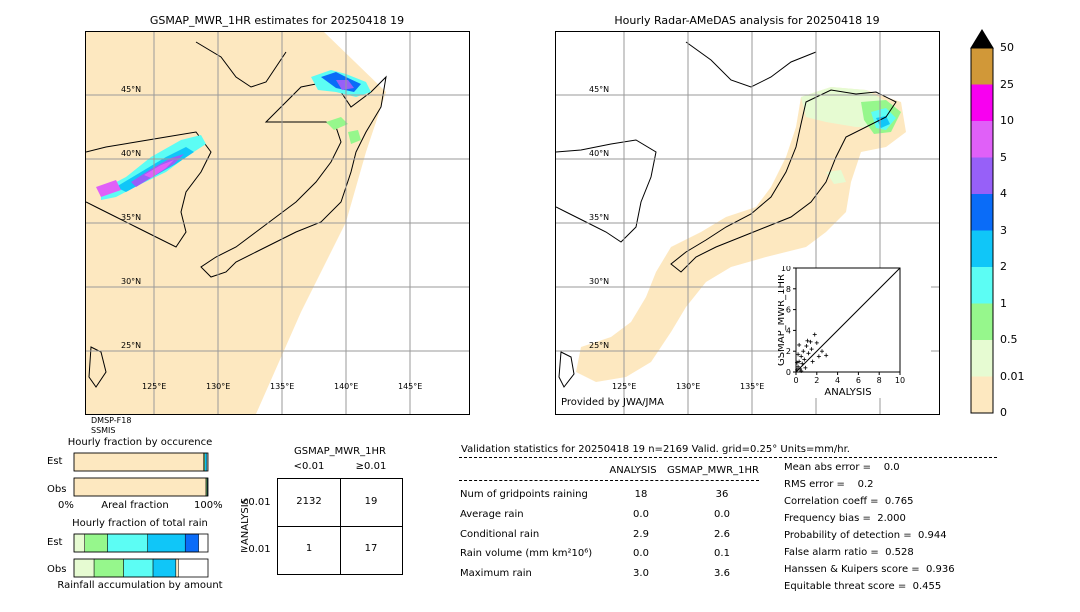 Image resolution: width=1080 pixels, height=612 pixels. What do you see at coordinates (141, 487) in the screenshot?
I see `occurrence-frame-obs` at bounding box center [141, 487].